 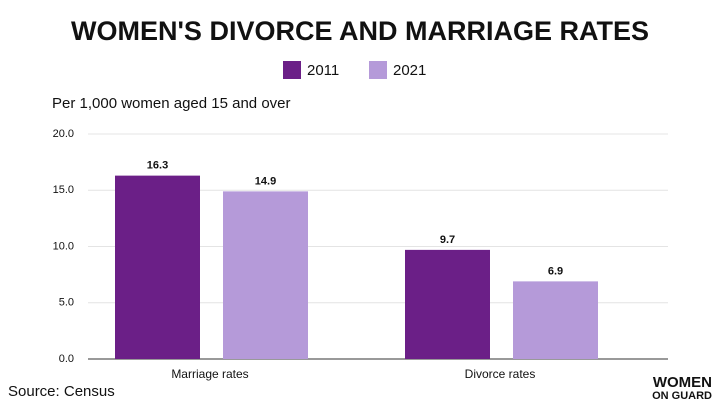 What do you see at coordinates (265, 181) in the screenshot?
I see `value-label: 14.9` at bounding box center [265, 181].